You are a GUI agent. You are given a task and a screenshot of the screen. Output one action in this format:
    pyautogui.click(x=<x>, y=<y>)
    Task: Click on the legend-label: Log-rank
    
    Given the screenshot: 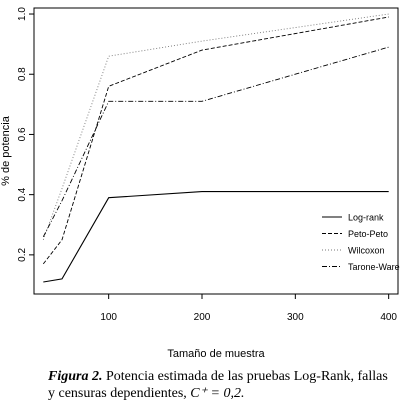 What is the action you would take?
    pyautogui.click(x=366, y=218)
    